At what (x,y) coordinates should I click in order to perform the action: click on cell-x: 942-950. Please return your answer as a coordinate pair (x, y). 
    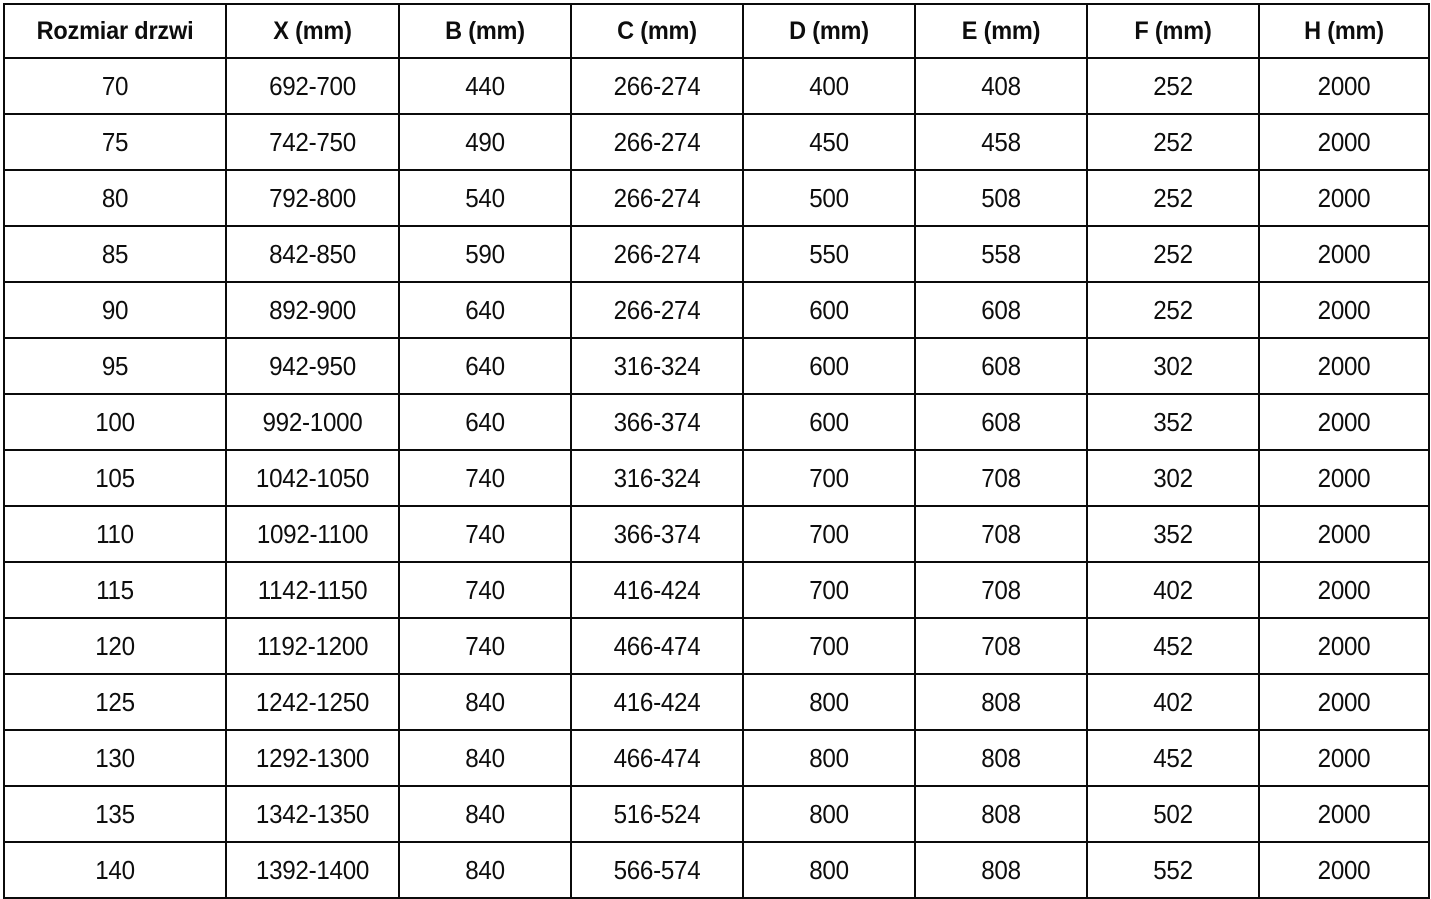
    Looking at the image, I should click on (312, 366).